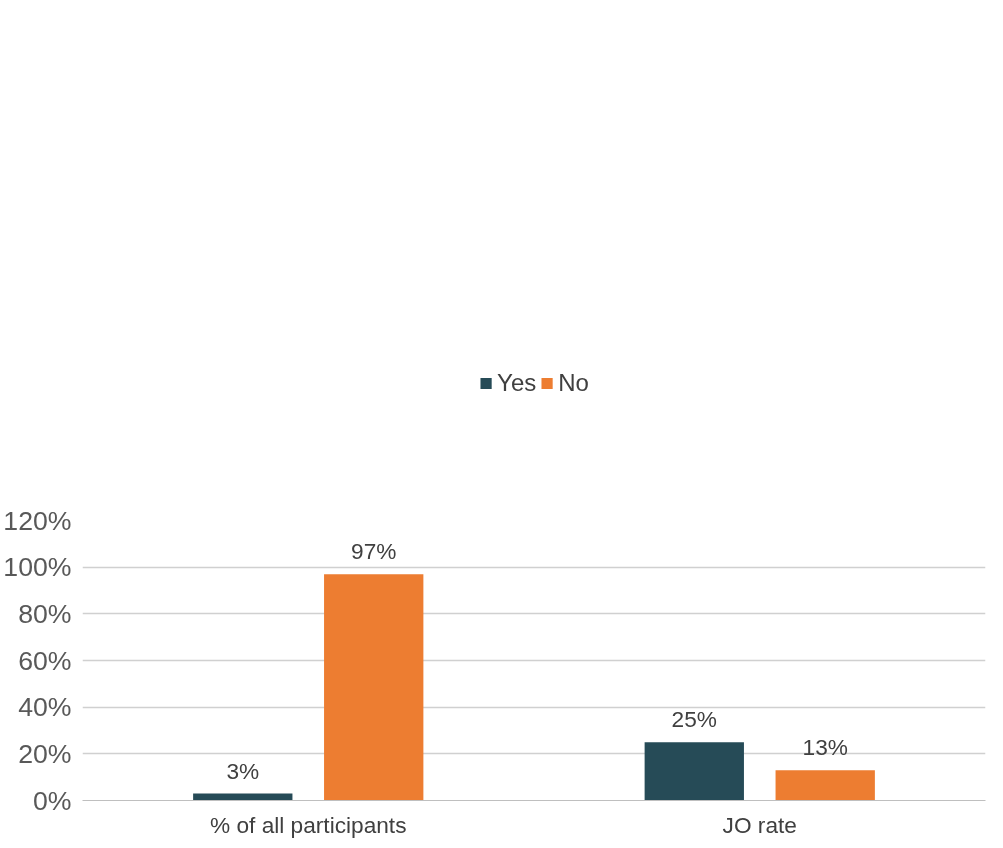  What do you see at coordinates (825, 747) in the screenshot?
I see `data-label: 13%` at bounding box center [825, 747].